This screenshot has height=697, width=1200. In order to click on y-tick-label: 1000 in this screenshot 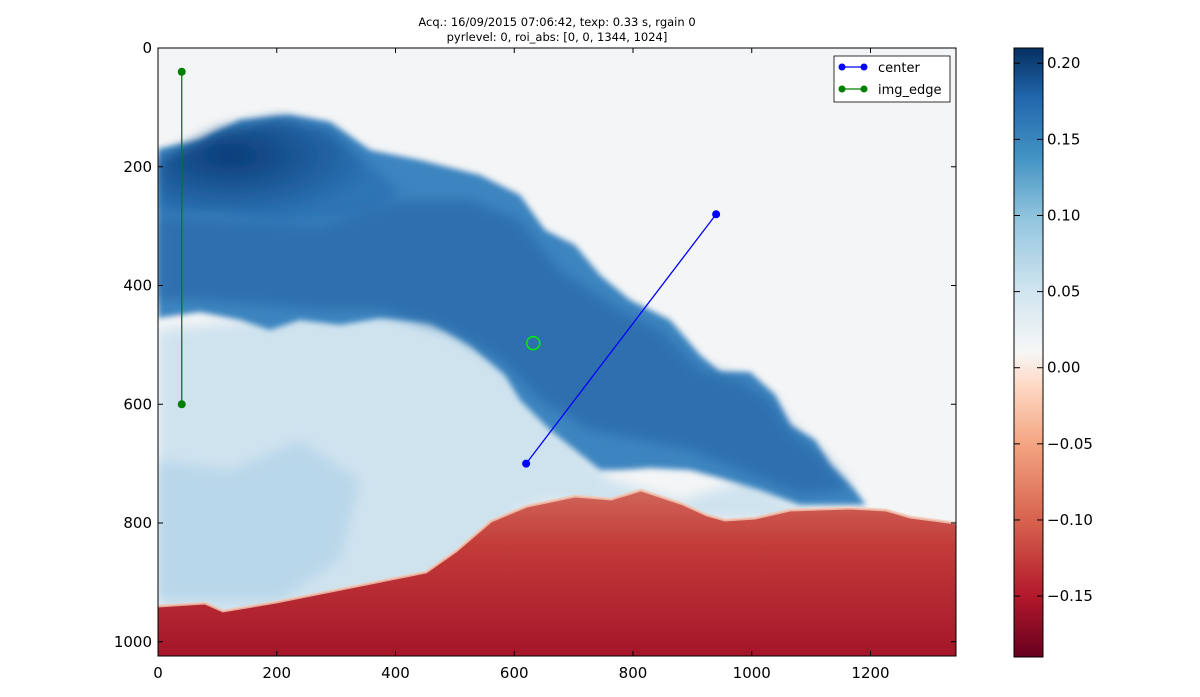, I will do `click(133, 642)`.